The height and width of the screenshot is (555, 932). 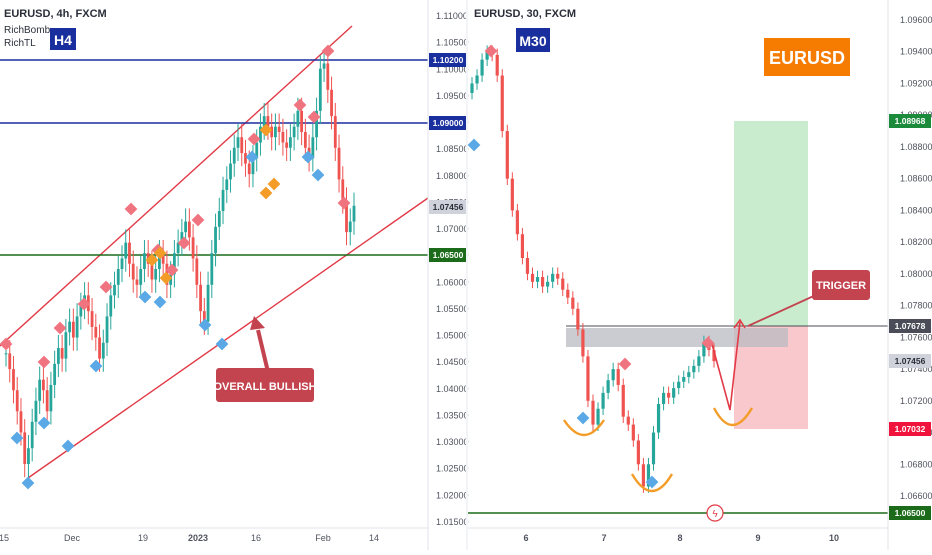 I want to click on right-time-axis: 6 7 8 9 10, so click(x=681, y=538).